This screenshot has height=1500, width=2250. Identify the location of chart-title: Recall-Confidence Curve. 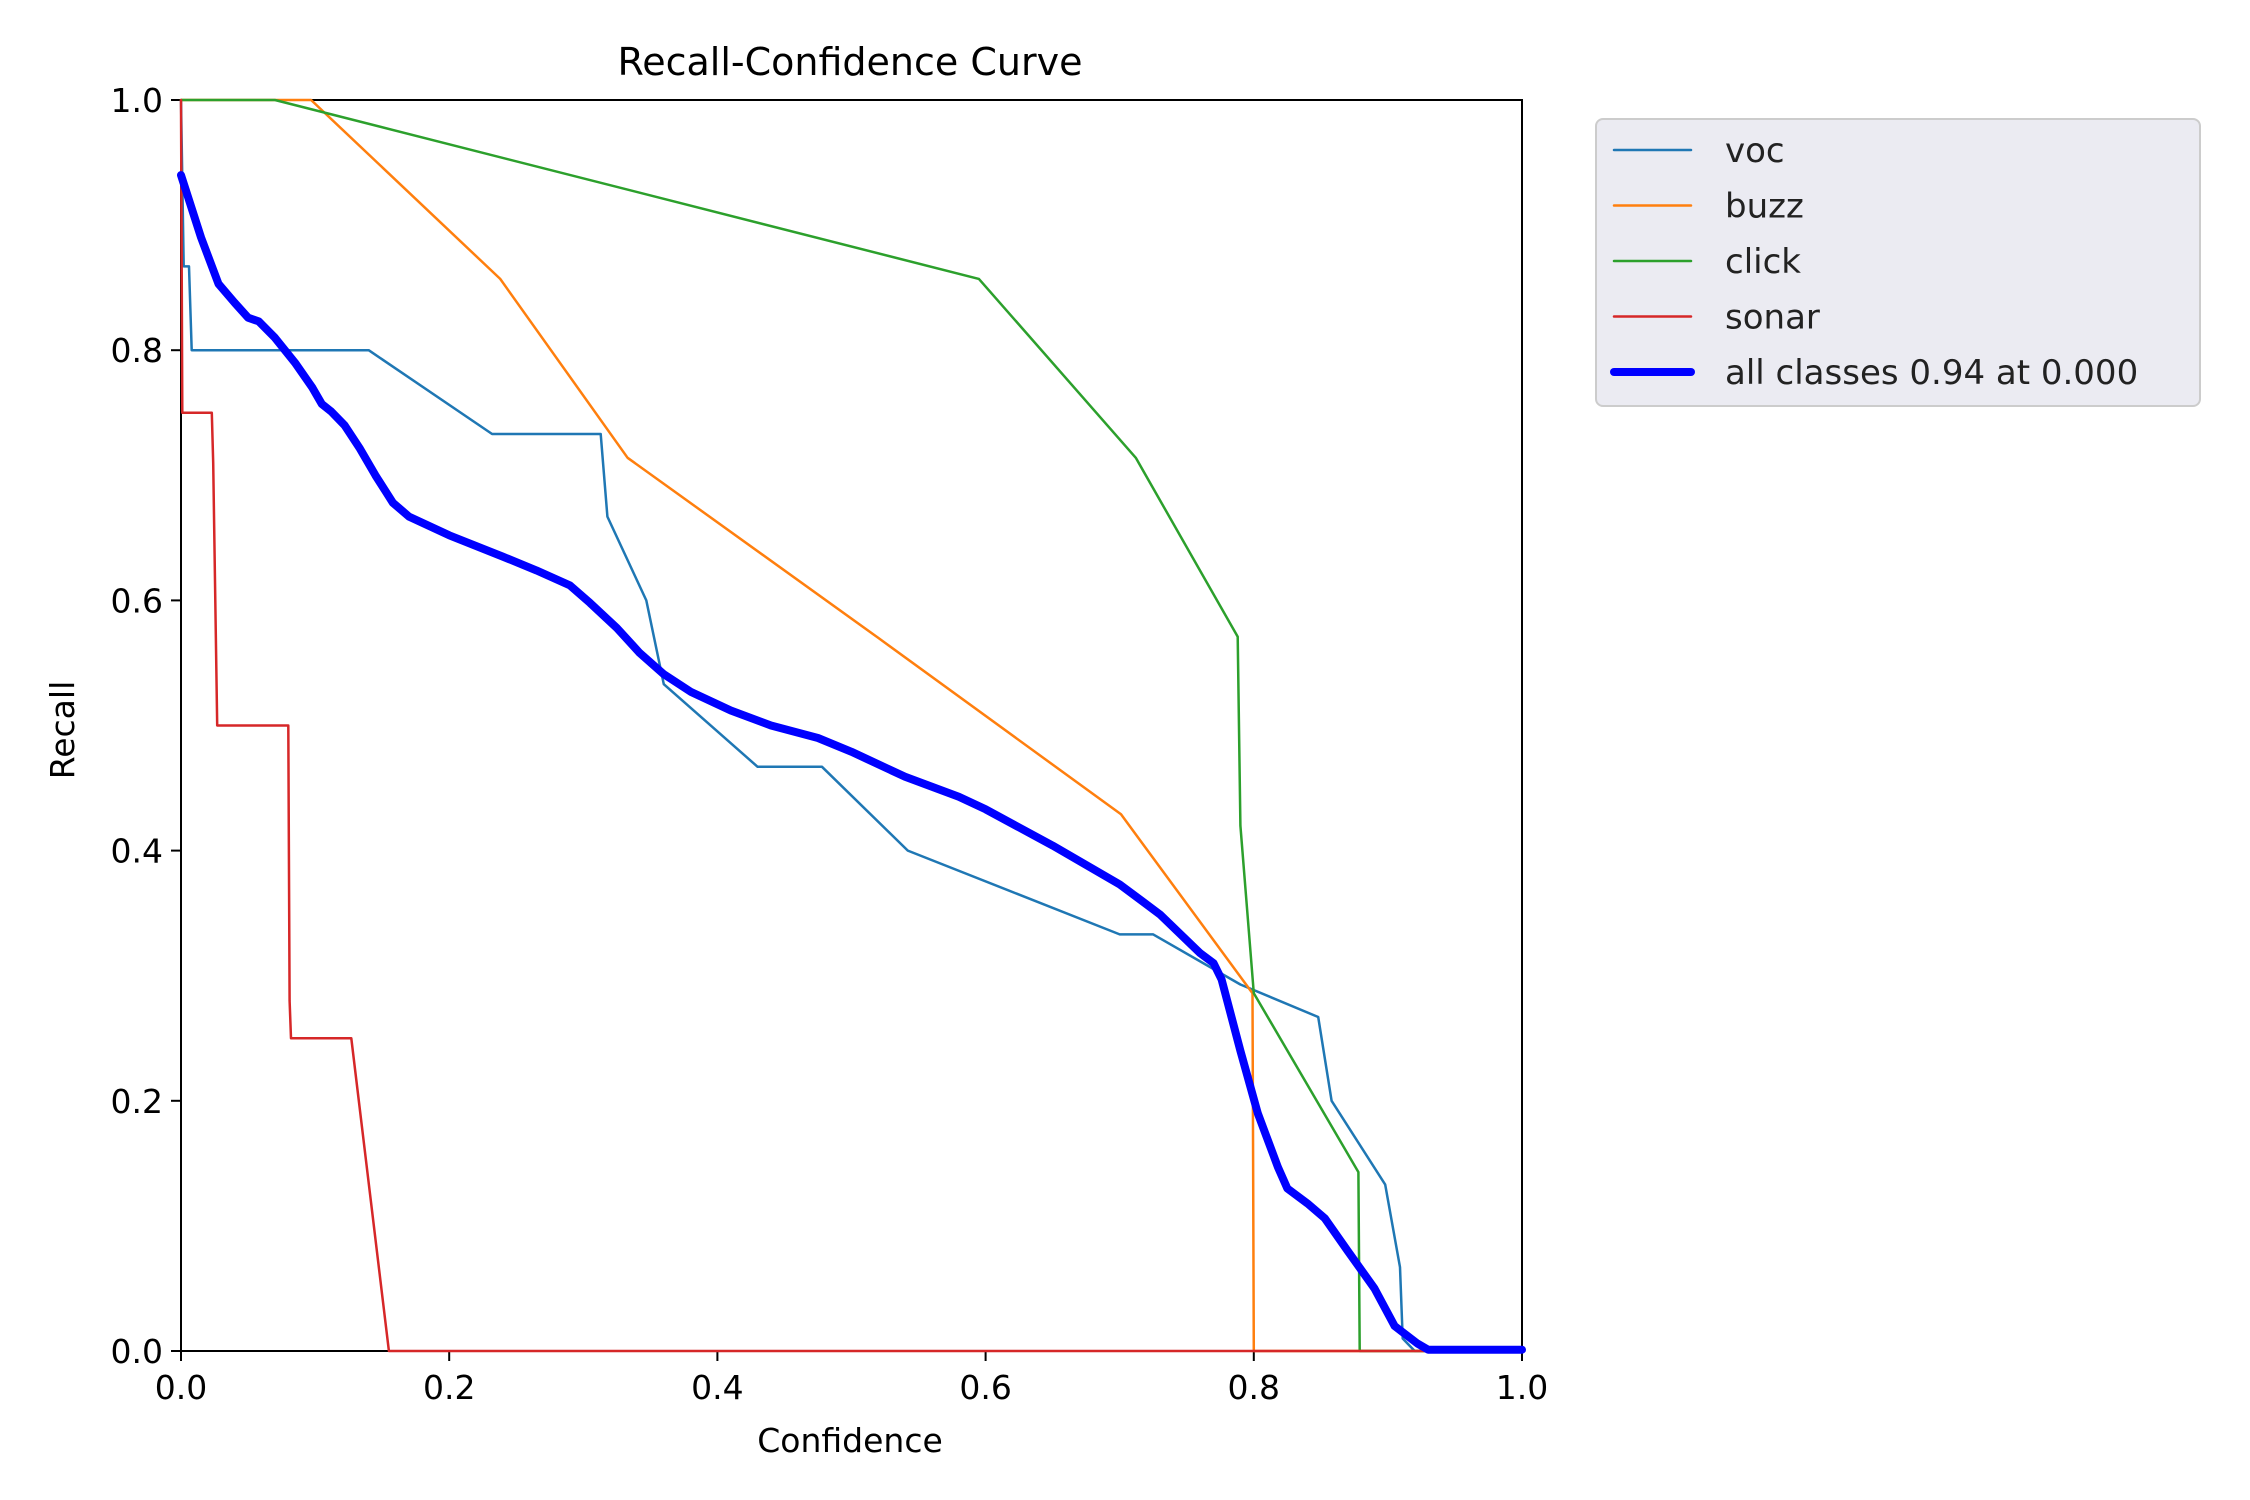
(850, 62).